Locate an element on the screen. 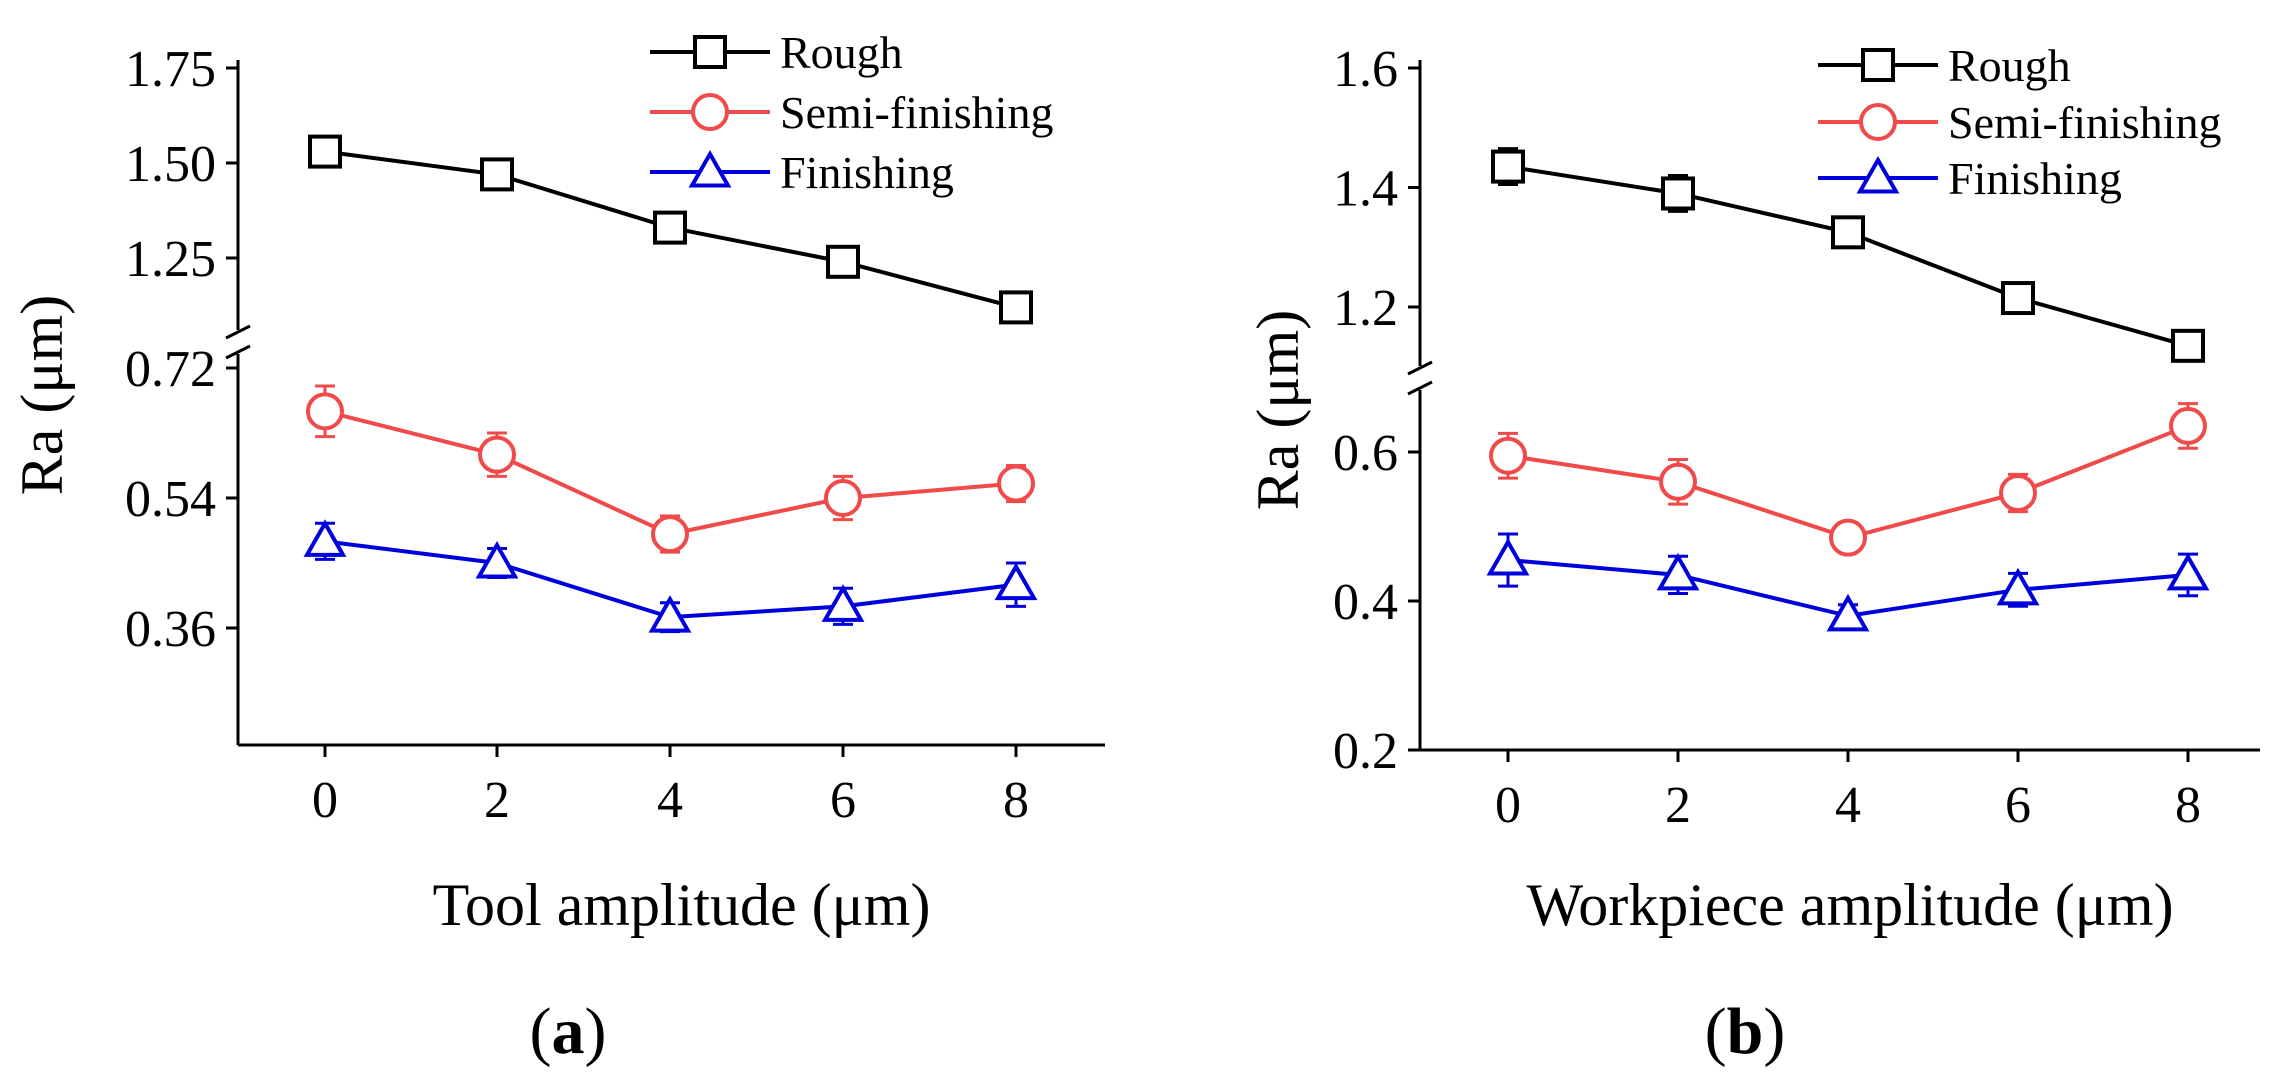  y-tick-label: 1.50 is located at coordinates (170, 164).